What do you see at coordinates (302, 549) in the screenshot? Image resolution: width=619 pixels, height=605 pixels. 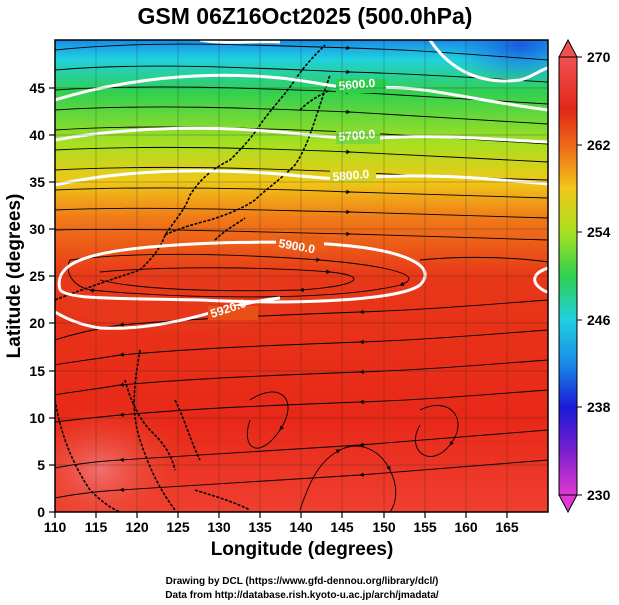 I see `x-axis-title: Longitude (degrees)` at bounding box center [302, 549].